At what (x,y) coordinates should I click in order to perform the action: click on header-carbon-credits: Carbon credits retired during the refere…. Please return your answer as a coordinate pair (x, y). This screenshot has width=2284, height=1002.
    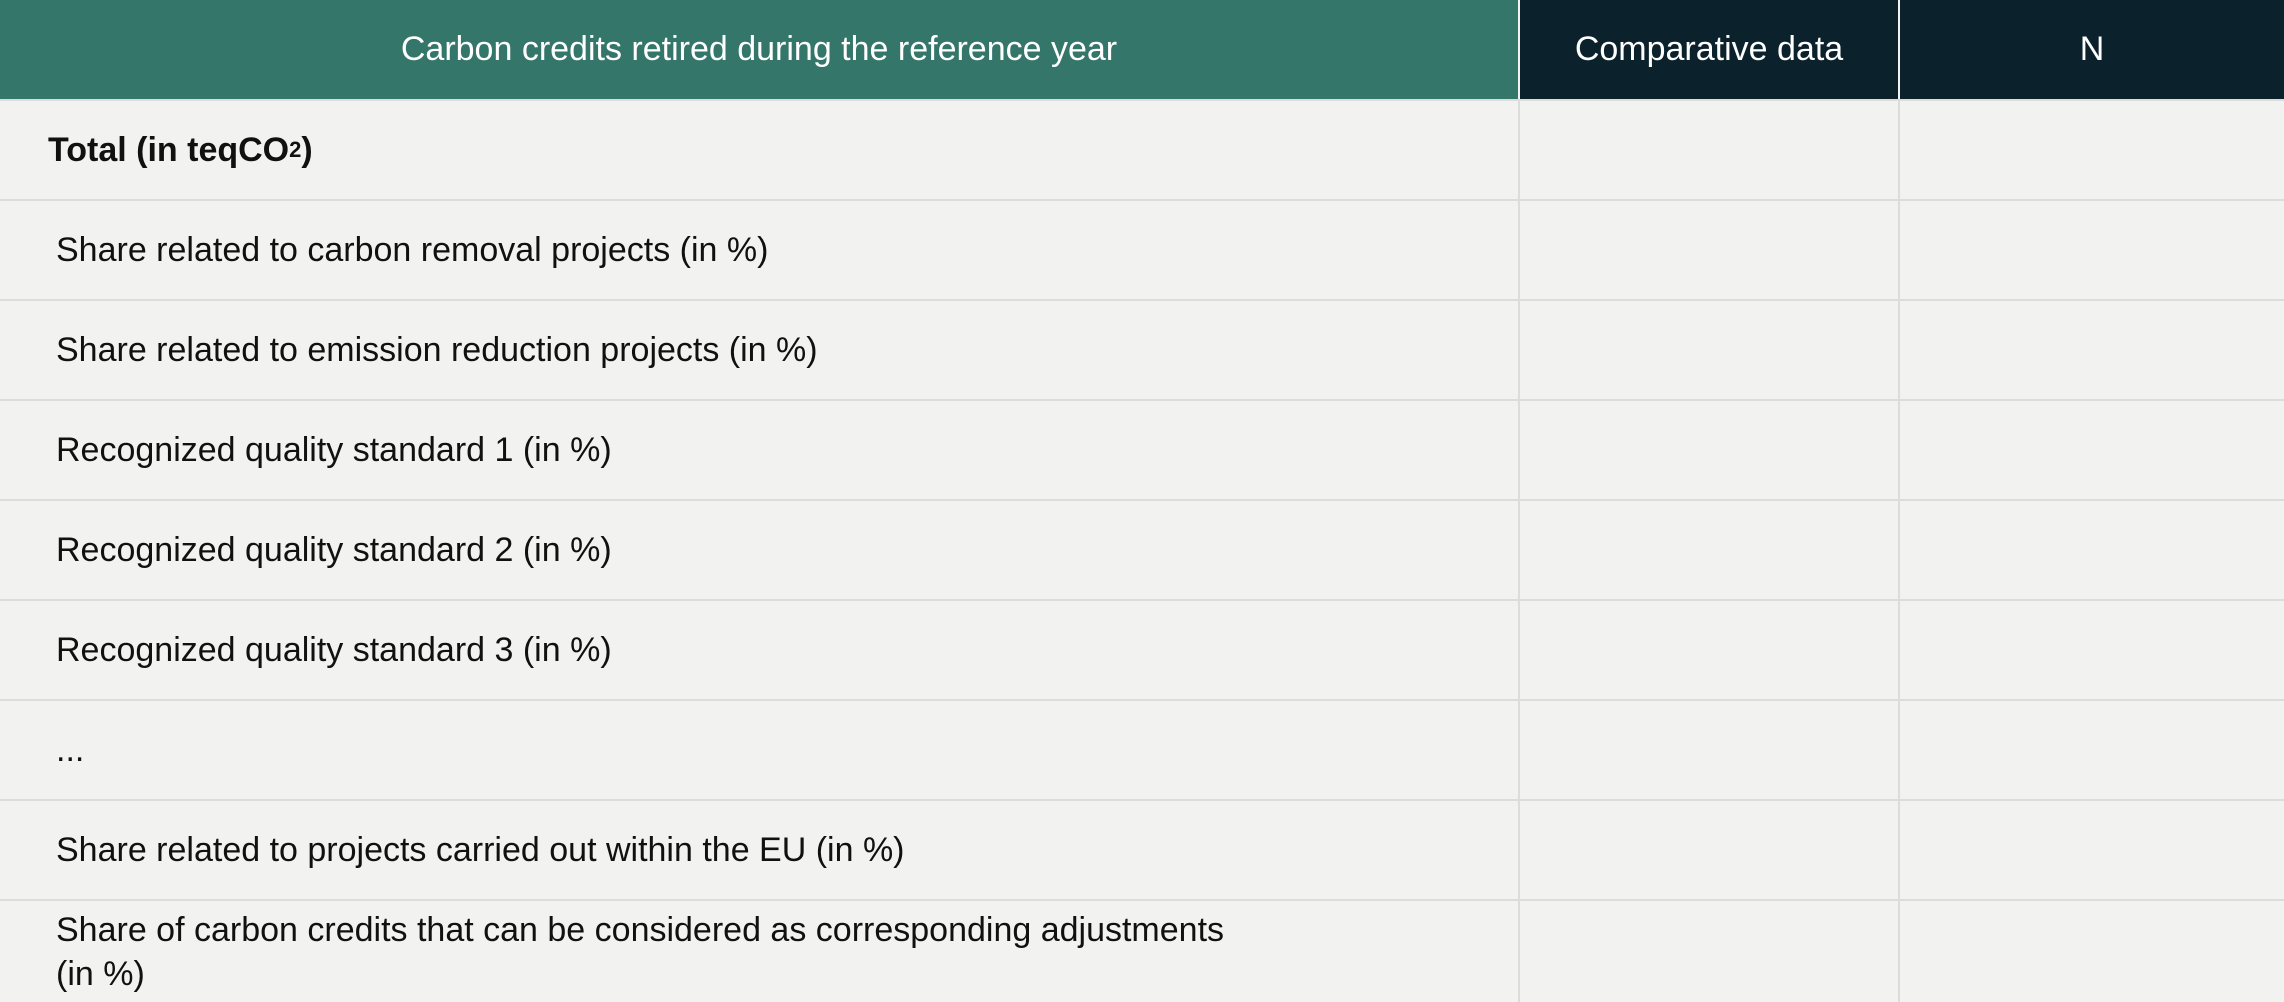
    Looking at the image, I should click on (760, 49).